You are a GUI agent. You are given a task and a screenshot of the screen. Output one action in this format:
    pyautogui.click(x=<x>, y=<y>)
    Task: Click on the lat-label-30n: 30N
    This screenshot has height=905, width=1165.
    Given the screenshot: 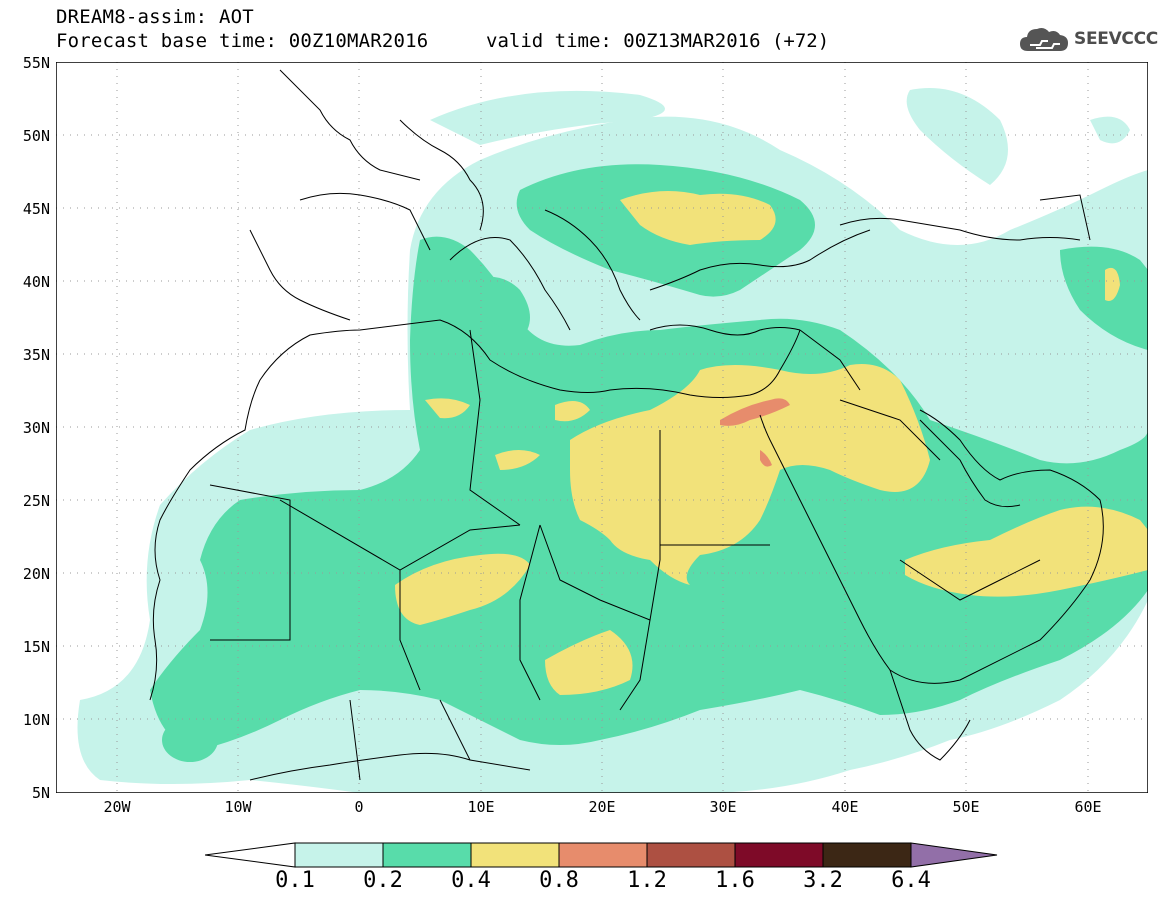 What is the action you would take?
    pyautogui.click(x=36, y=428)
    